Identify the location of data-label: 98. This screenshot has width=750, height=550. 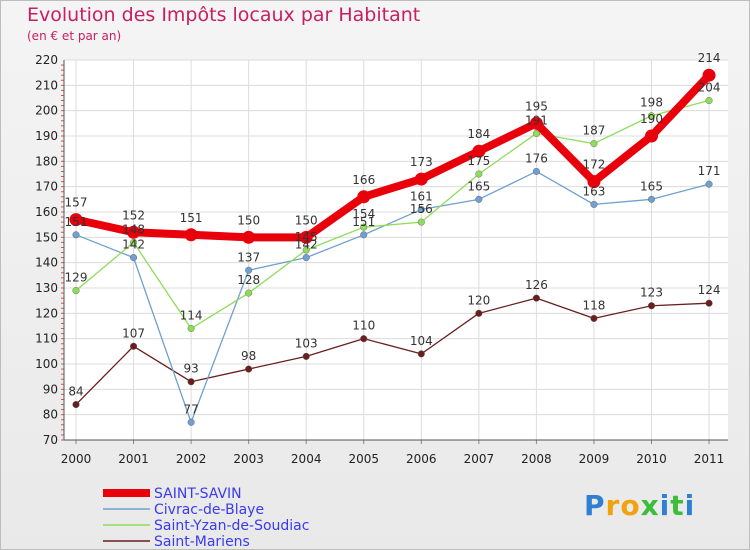
(248, 356).